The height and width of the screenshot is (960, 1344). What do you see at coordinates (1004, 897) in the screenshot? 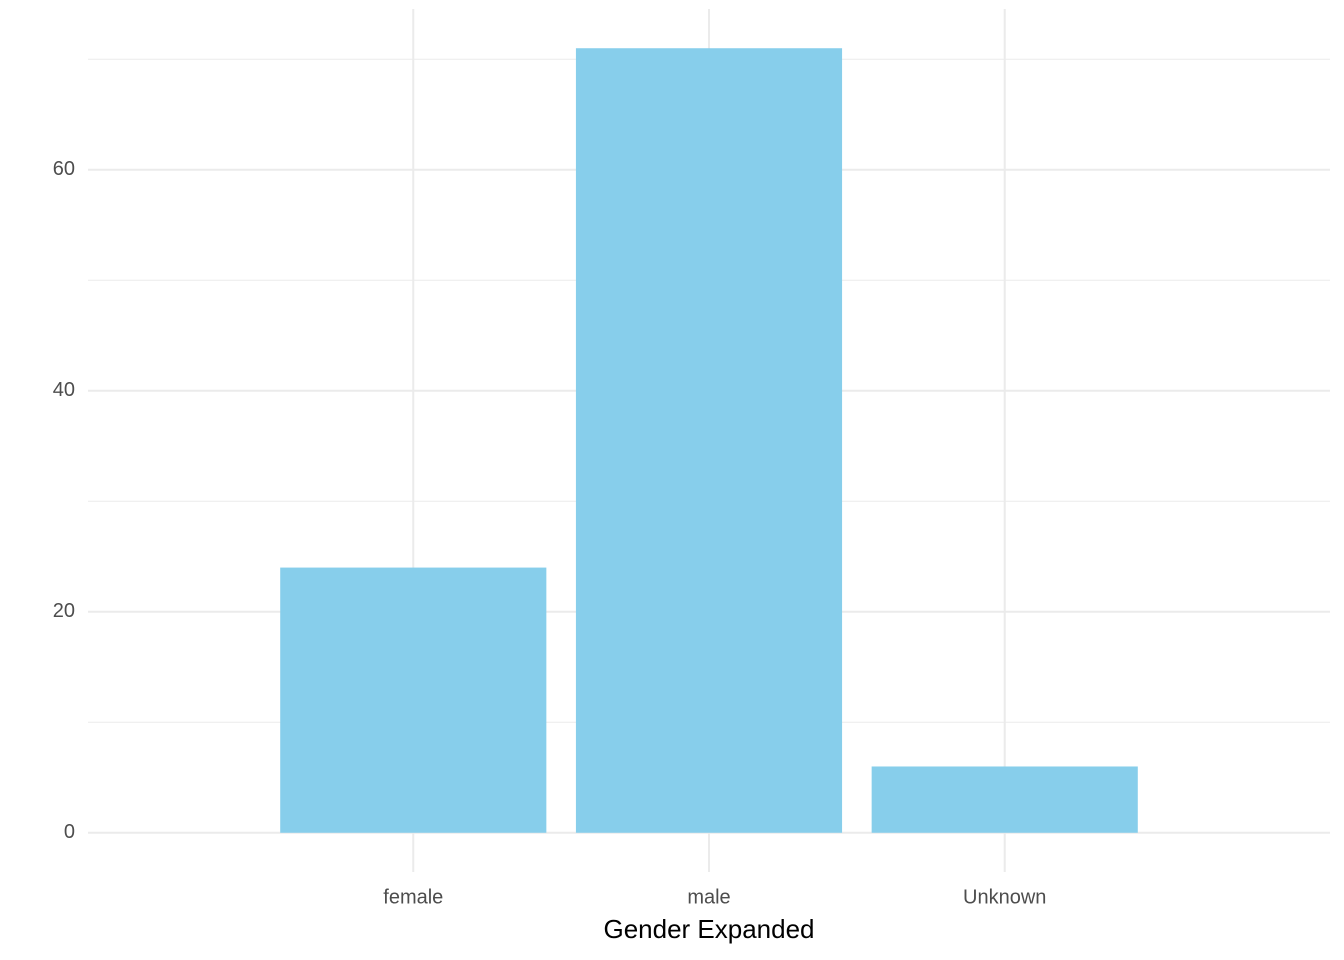
I see `x-tick-label: Unknown` at bounding box center [1004, 897].